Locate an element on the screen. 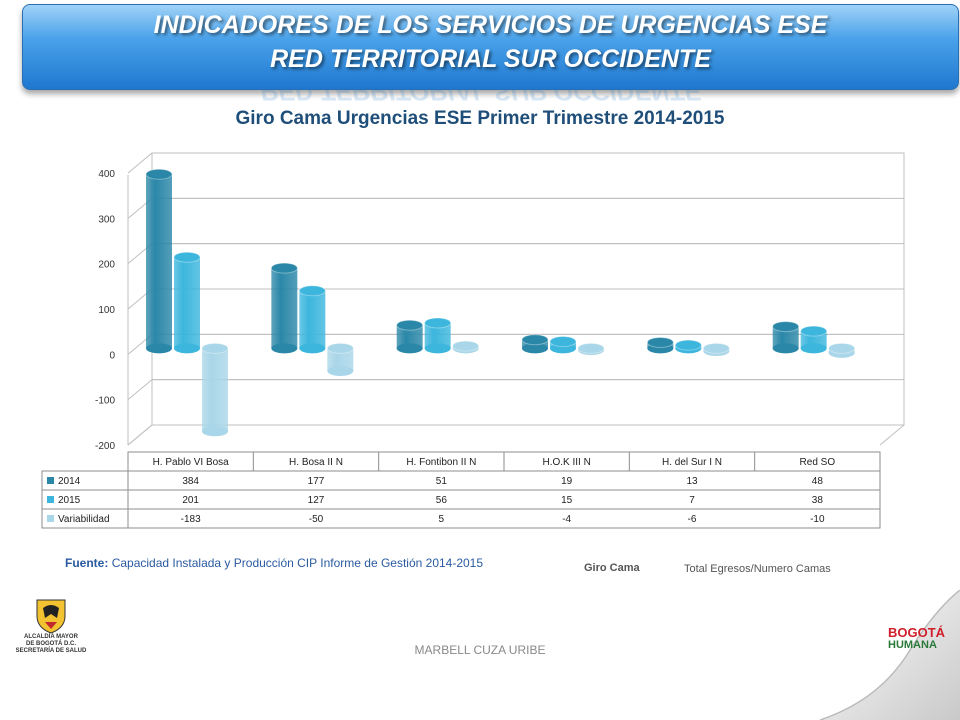 This screenshot has width=960, height=720. x-category-label: Red SO is located at coordinates (818, 462).